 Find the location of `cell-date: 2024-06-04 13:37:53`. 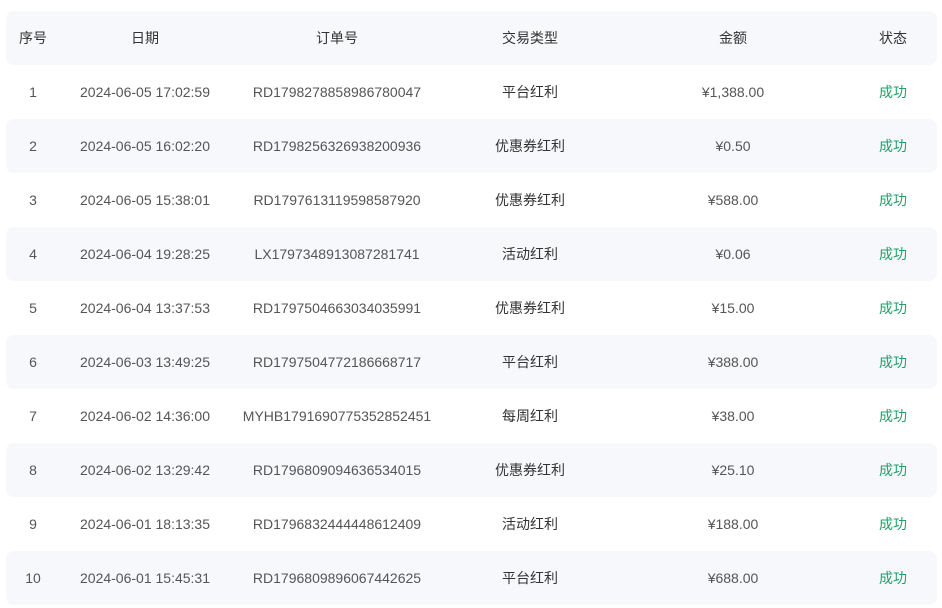

cell-date: 2024-06-04 13:37:53 is located at coordinates (145, 308).